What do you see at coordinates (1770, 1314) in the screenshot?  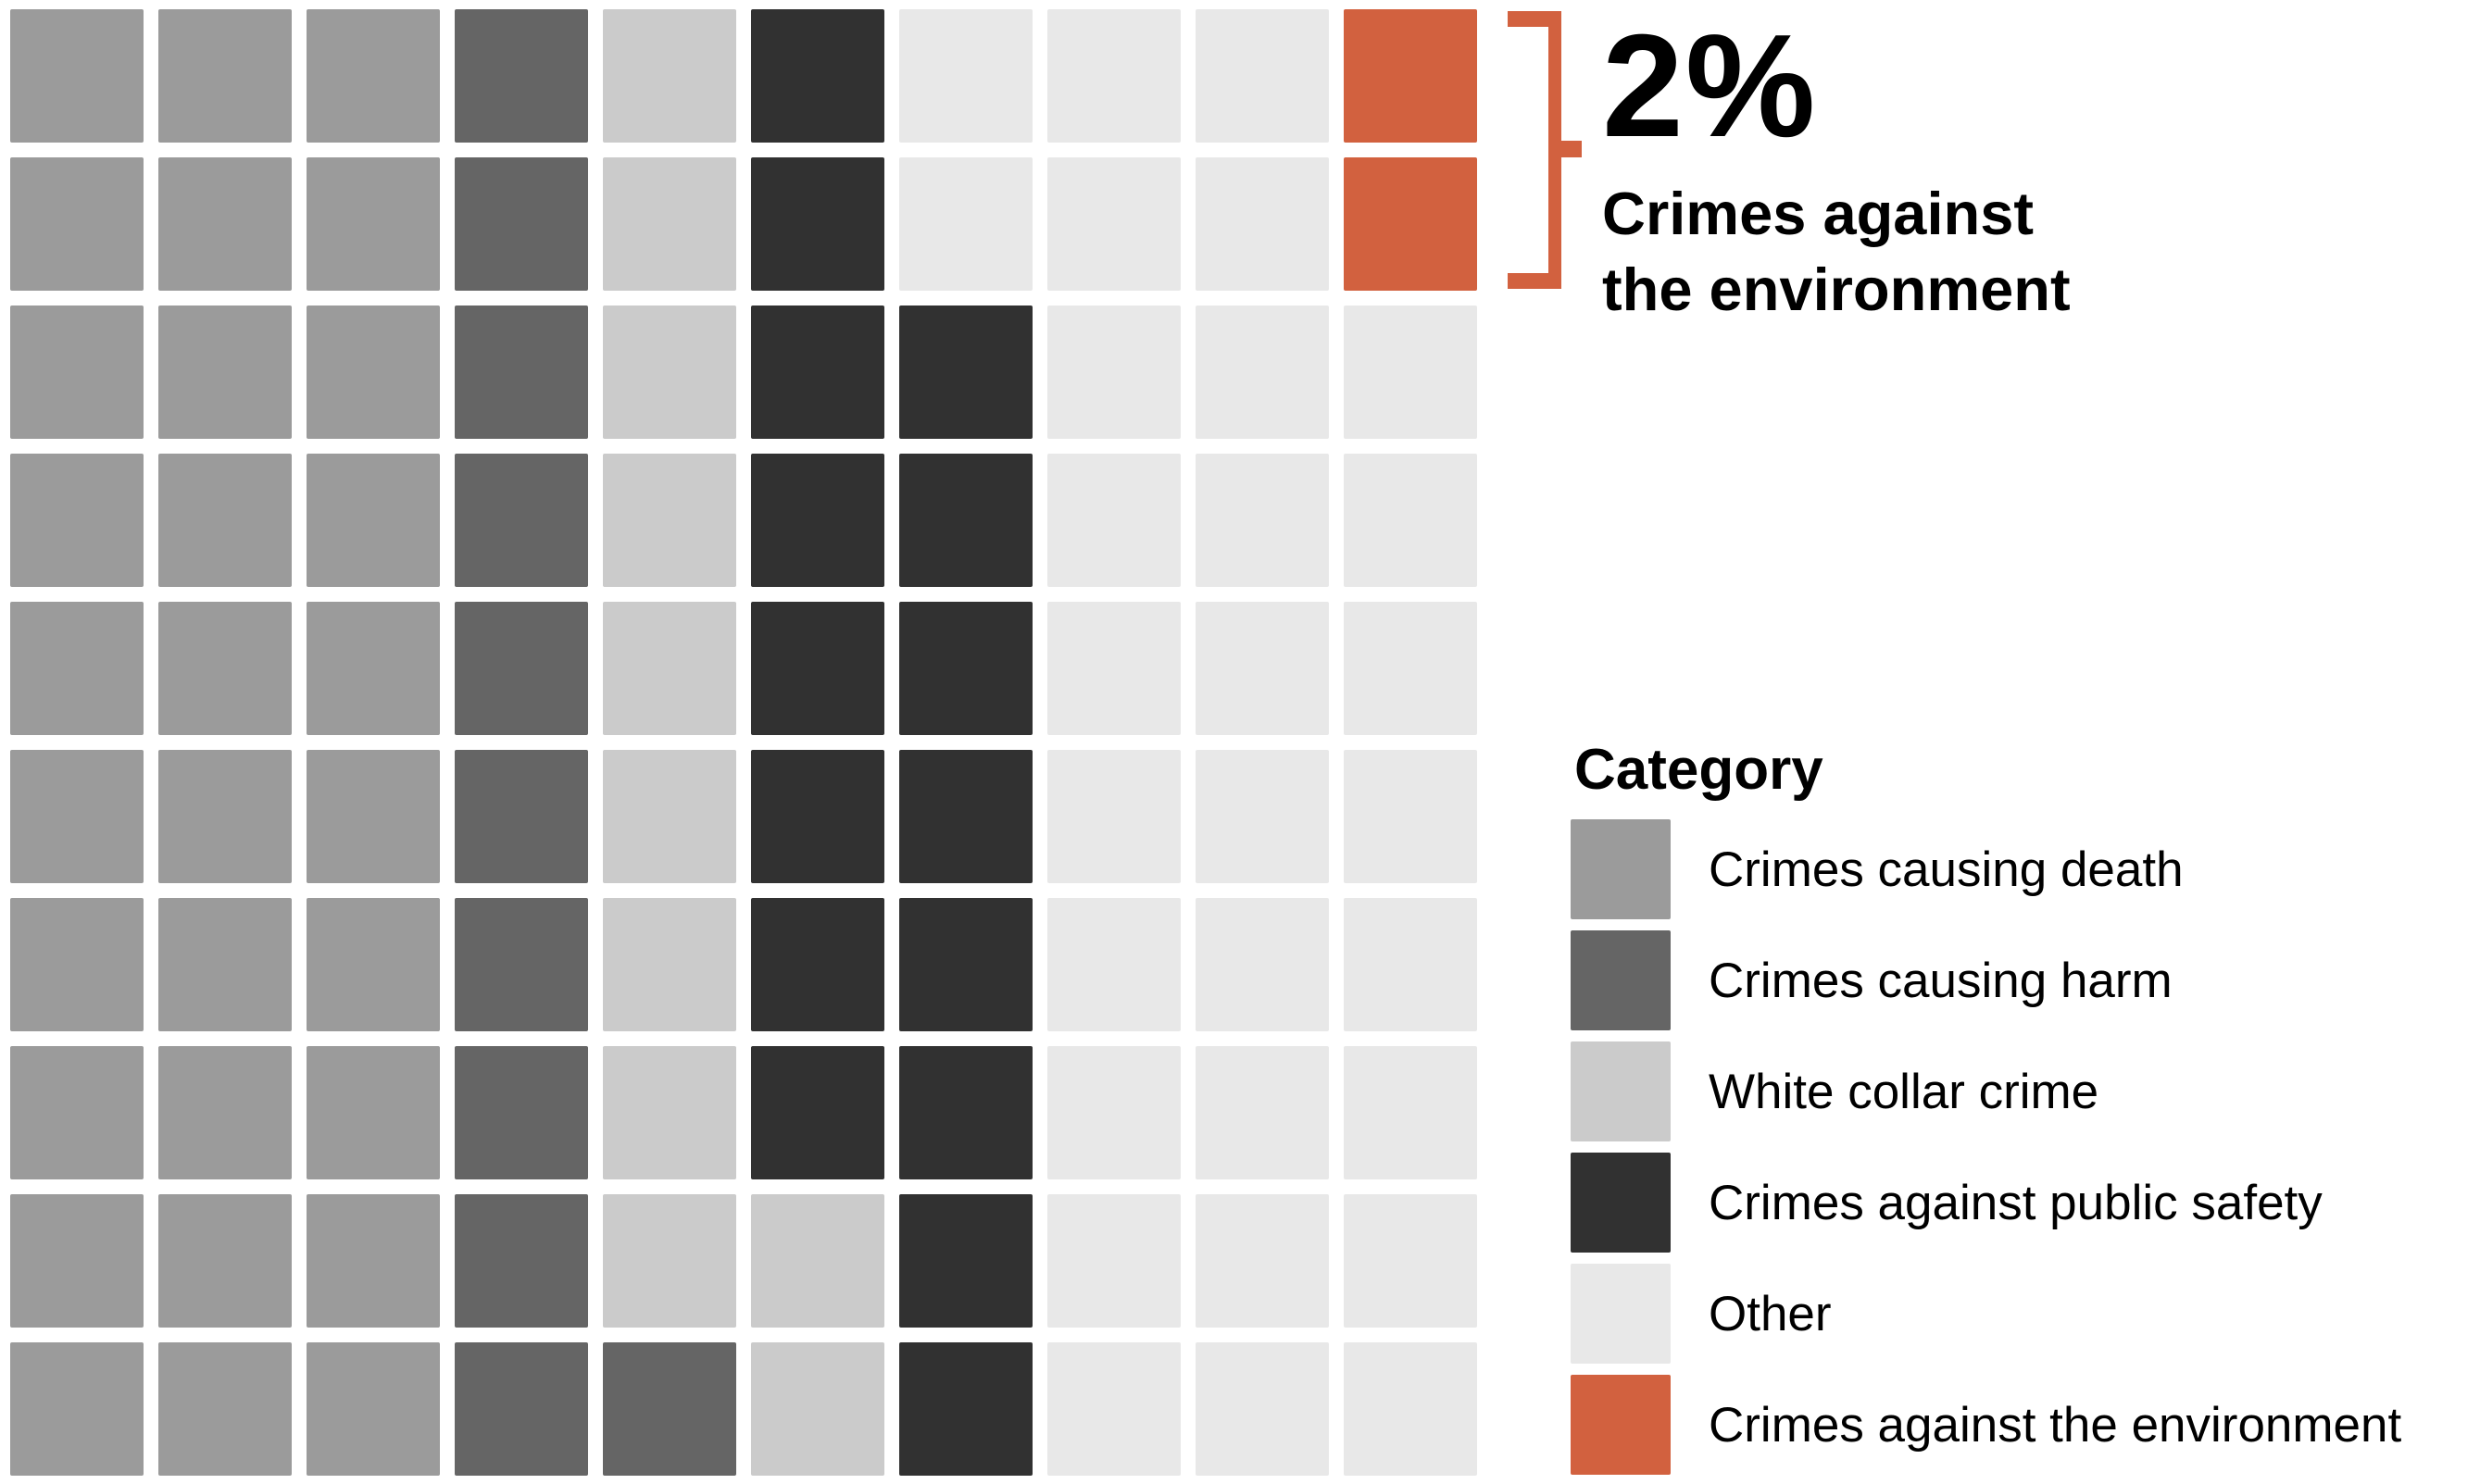 I see `legend-label-other: Other` at bounding box center [1770, 1314].